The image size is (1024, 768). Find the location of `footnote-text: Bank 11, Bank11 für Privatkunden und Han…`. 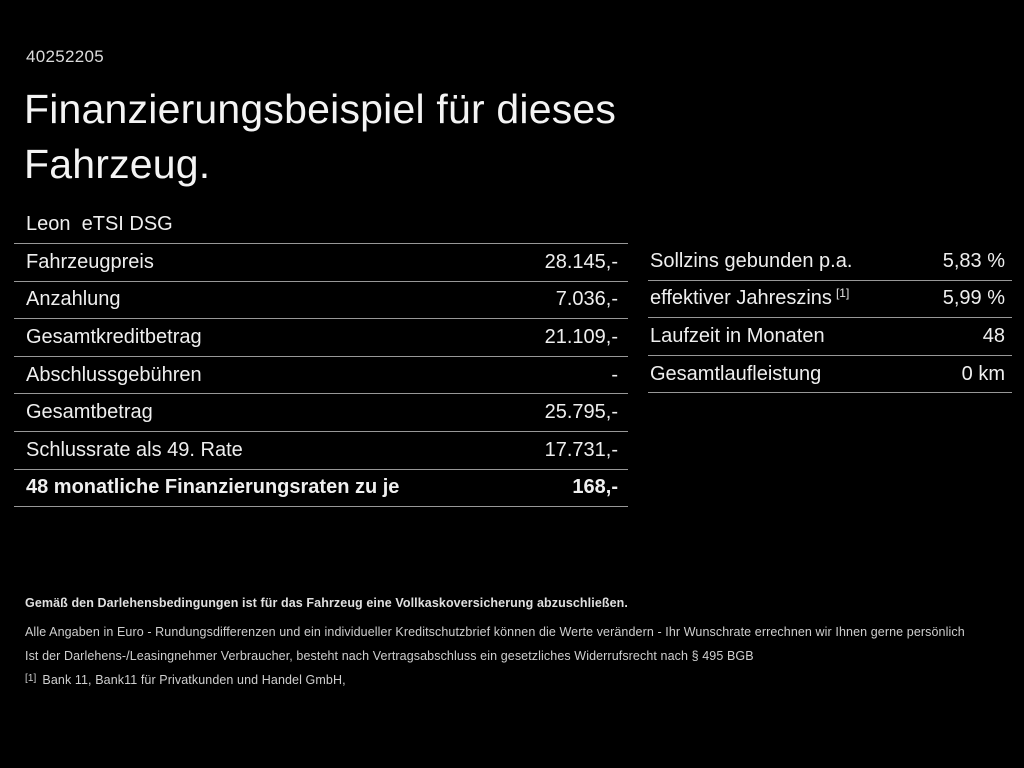

footnote-text: Bank 11, Bank11 für Privatkunden und Han… is located at coordinates (194, 679).